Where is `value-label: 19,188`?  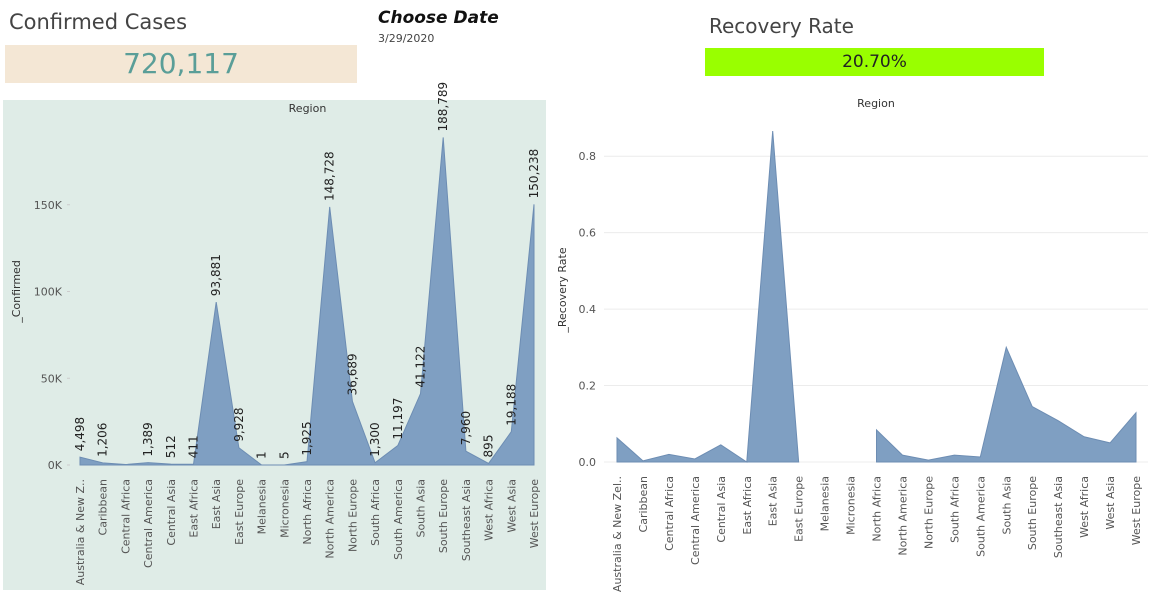
value-label: 19,188 is located at coordinates (511, 405).